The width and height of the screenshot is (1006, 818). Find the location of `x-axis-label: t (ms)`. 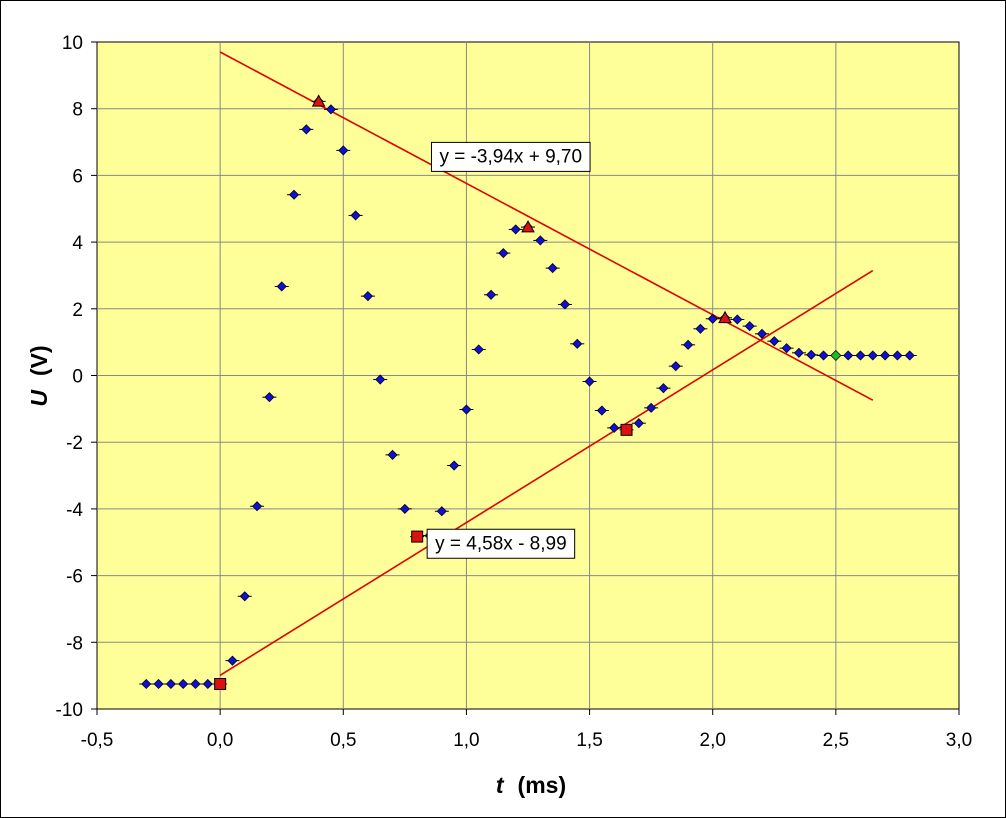

x-axis-label: t (ms) is located at coordinates (531, 785).